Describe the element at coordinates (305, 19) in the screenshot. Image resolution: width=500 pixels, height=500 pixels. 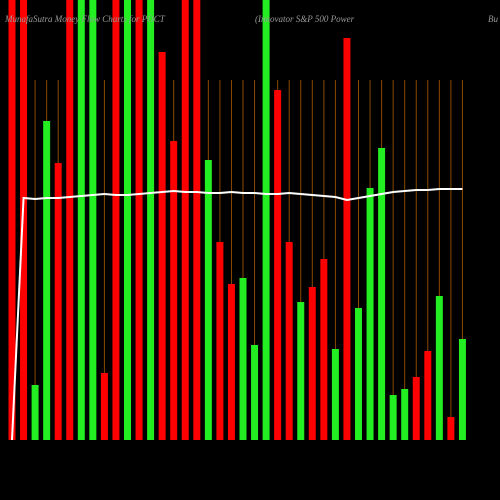
I see `chart-subtitle: (Innovator S&P 500 Power` at that location.